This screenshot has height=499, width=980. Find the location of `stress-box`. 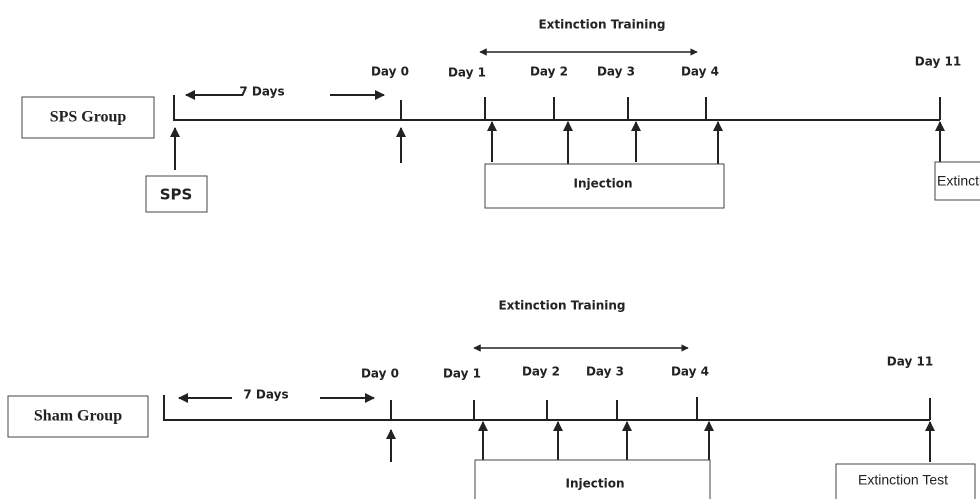

stress-box is located at coordinates (176, 194).